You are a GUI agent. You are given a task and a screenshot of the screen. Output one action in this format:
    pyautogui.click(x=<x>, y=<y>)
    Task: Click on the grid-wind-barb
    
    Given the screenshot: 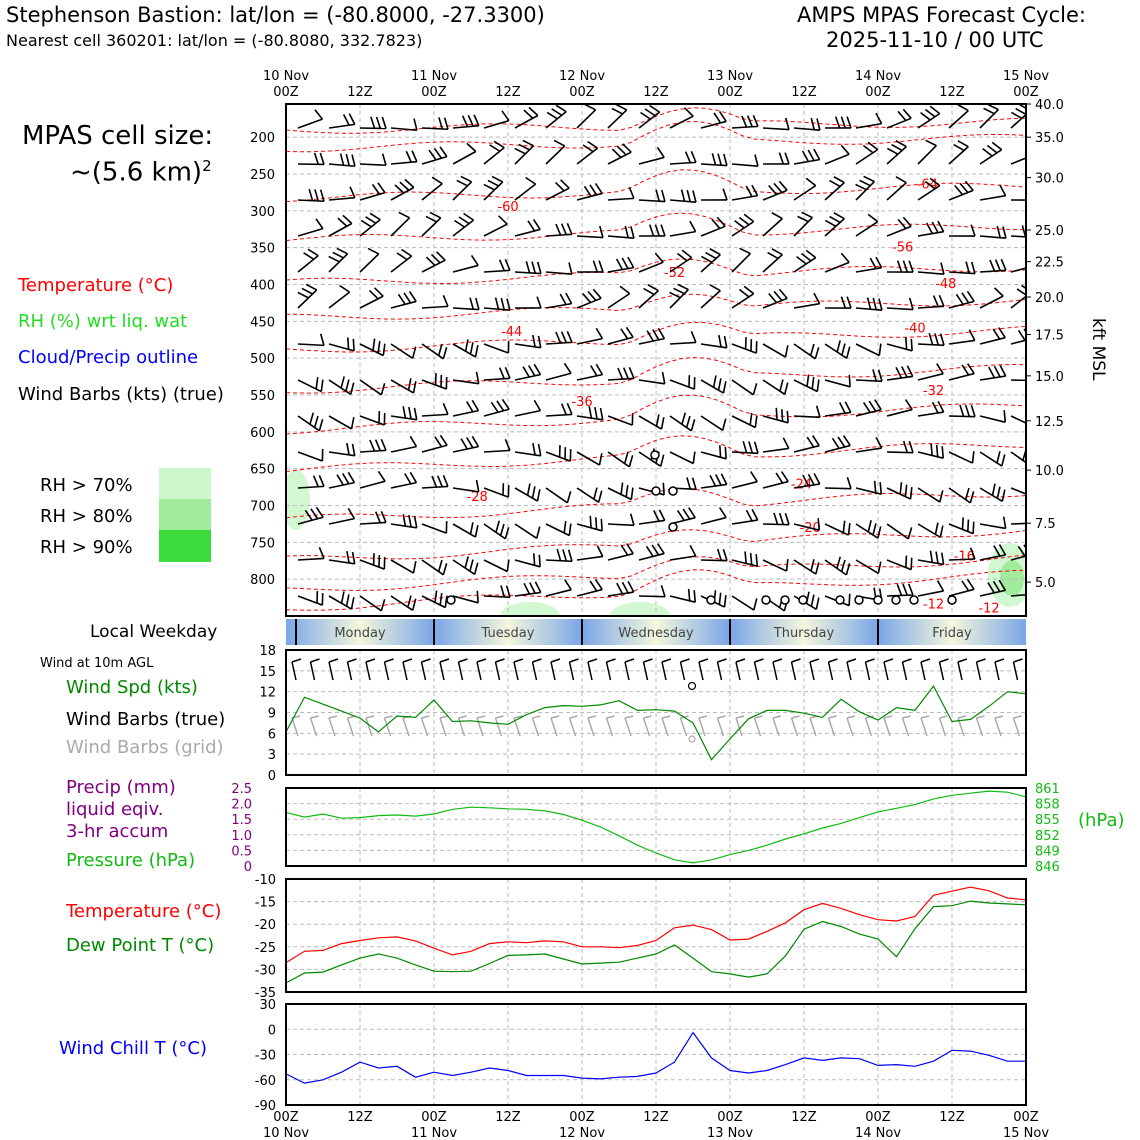 What is the action you would take?
    pyautogui.click(x=535, y=727)
    